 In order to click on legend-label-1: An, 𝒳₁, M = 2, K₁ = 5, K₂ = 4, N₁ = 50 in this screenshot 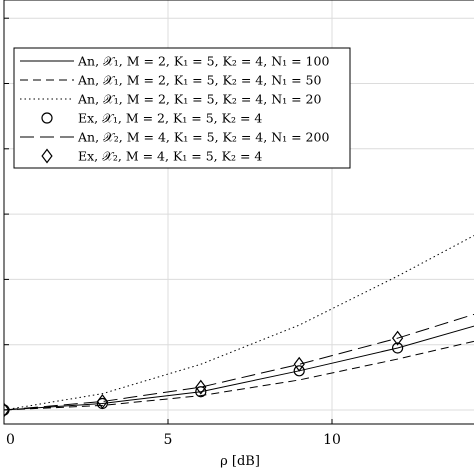, I will do `click(199, 80)`.